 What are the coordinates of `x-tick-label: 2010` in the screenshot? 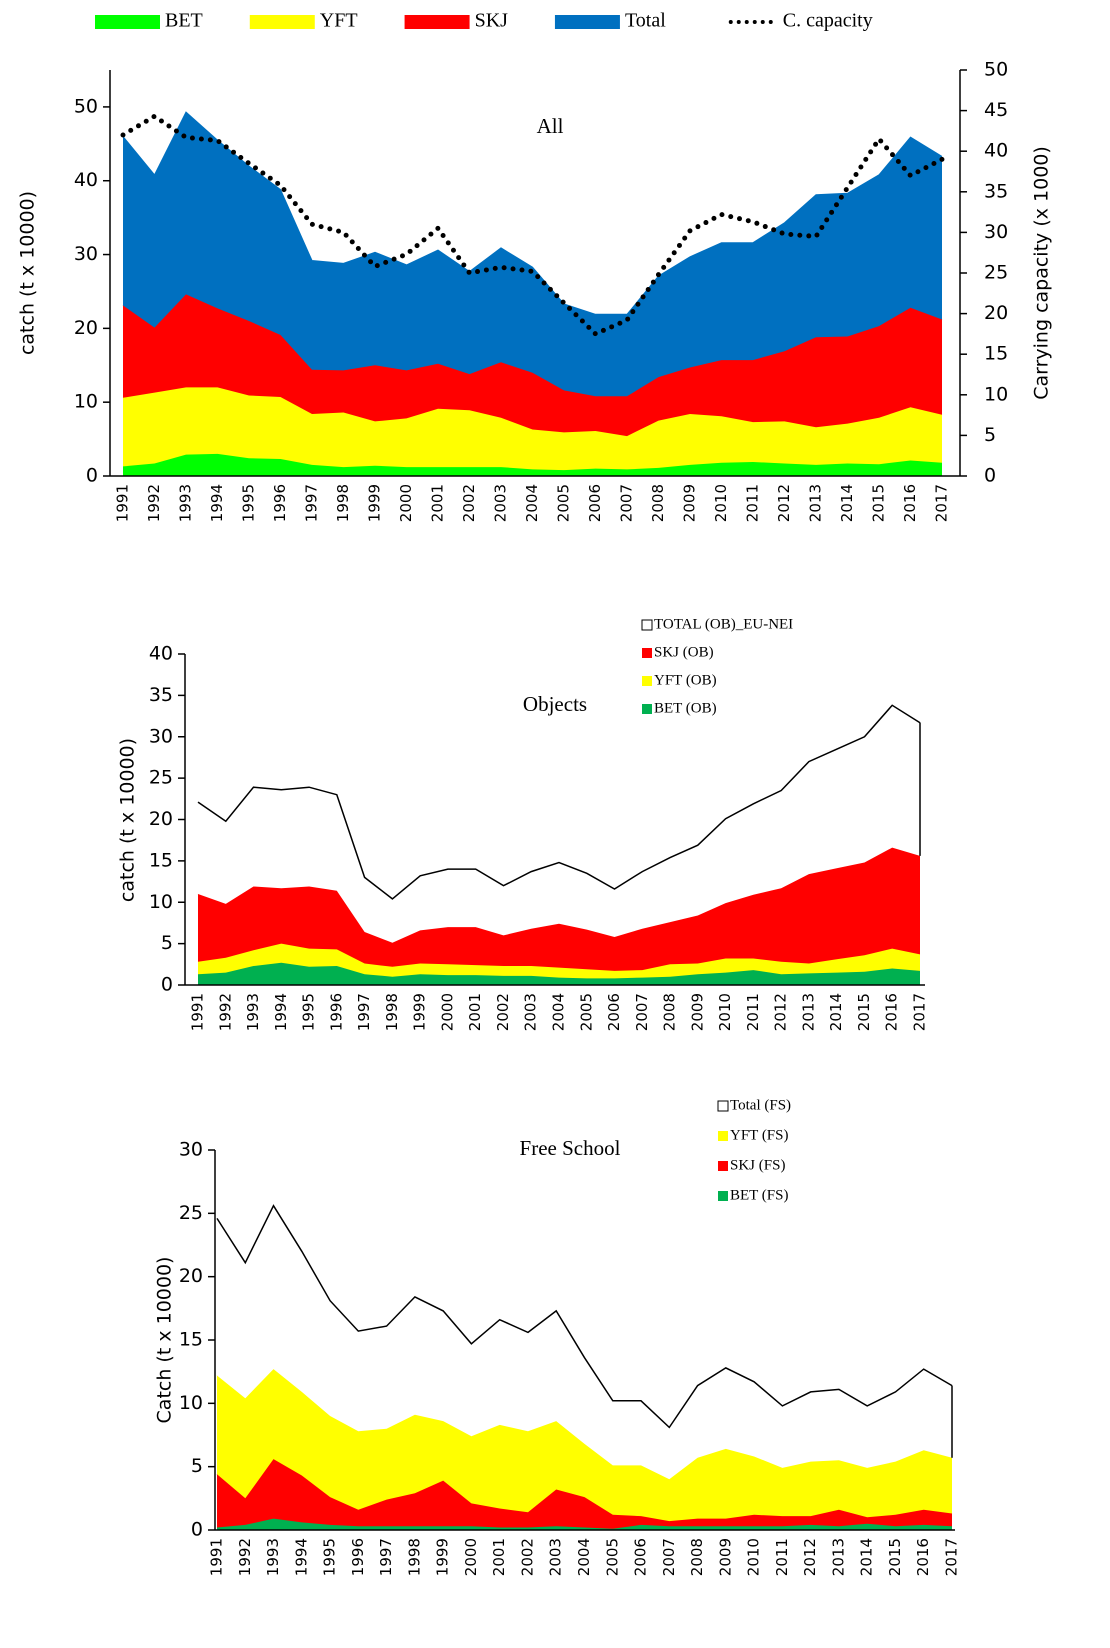 It's located at (721, 503).